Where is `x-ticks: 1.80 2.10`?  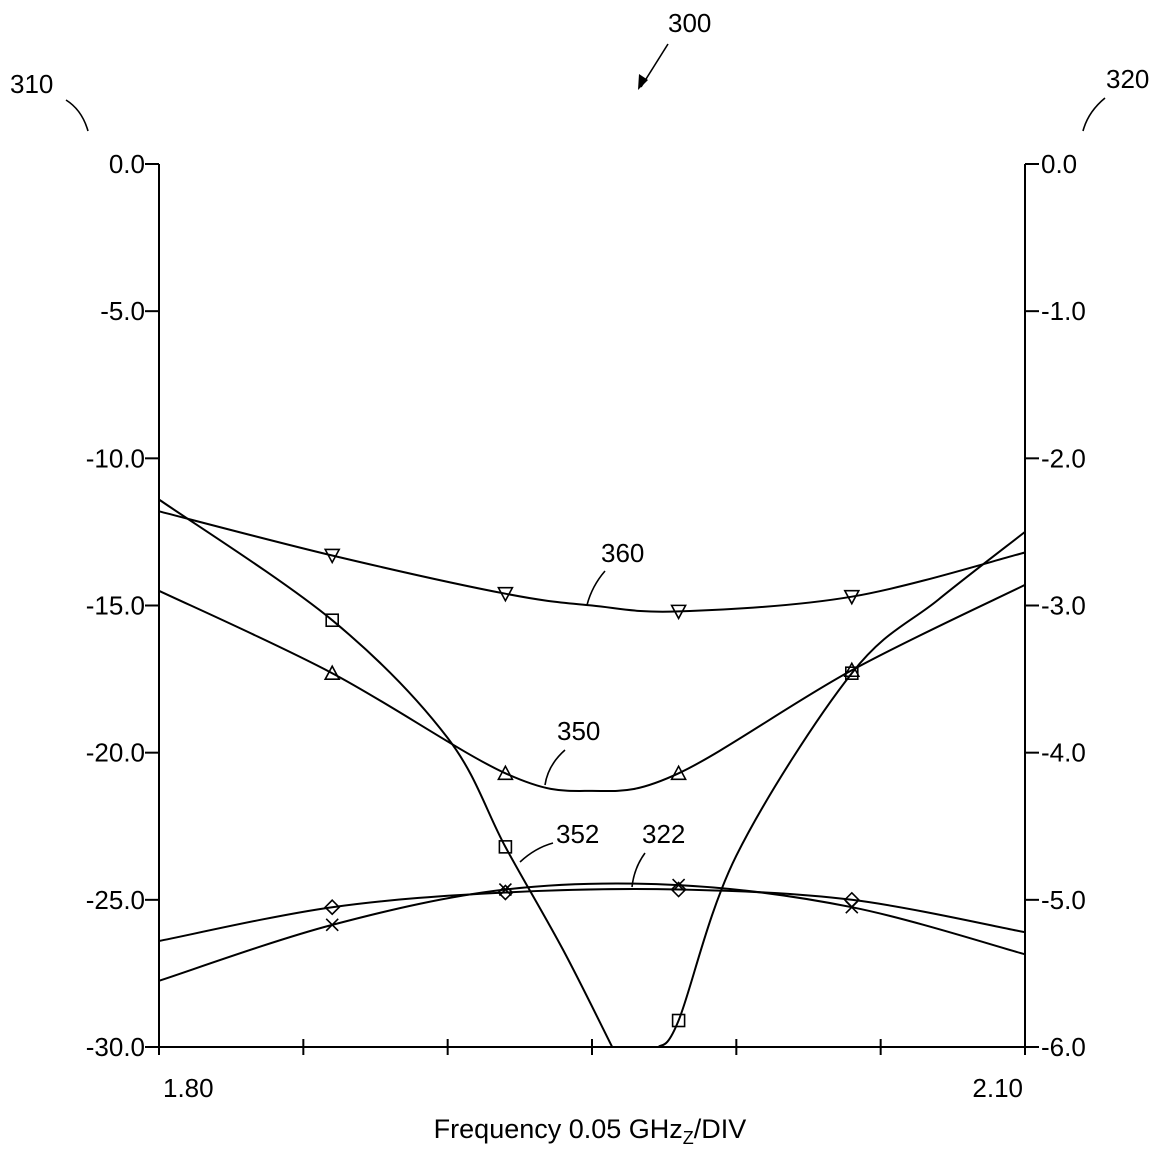 x-ticks: 1.80 2.10 is located at coordinates (592, 1071).